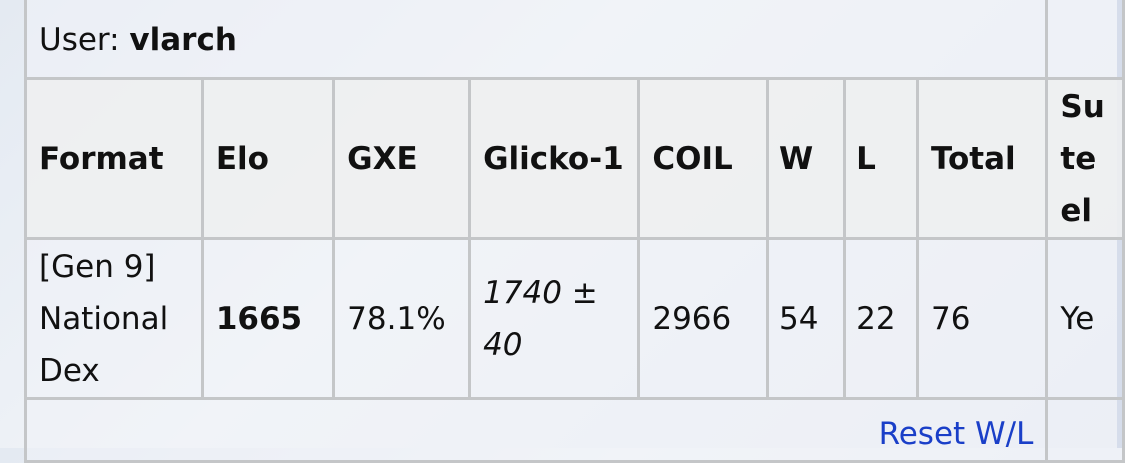 This screenshot has height=463, width=1125. I want to click on user-label: User:, so click(79, 40).